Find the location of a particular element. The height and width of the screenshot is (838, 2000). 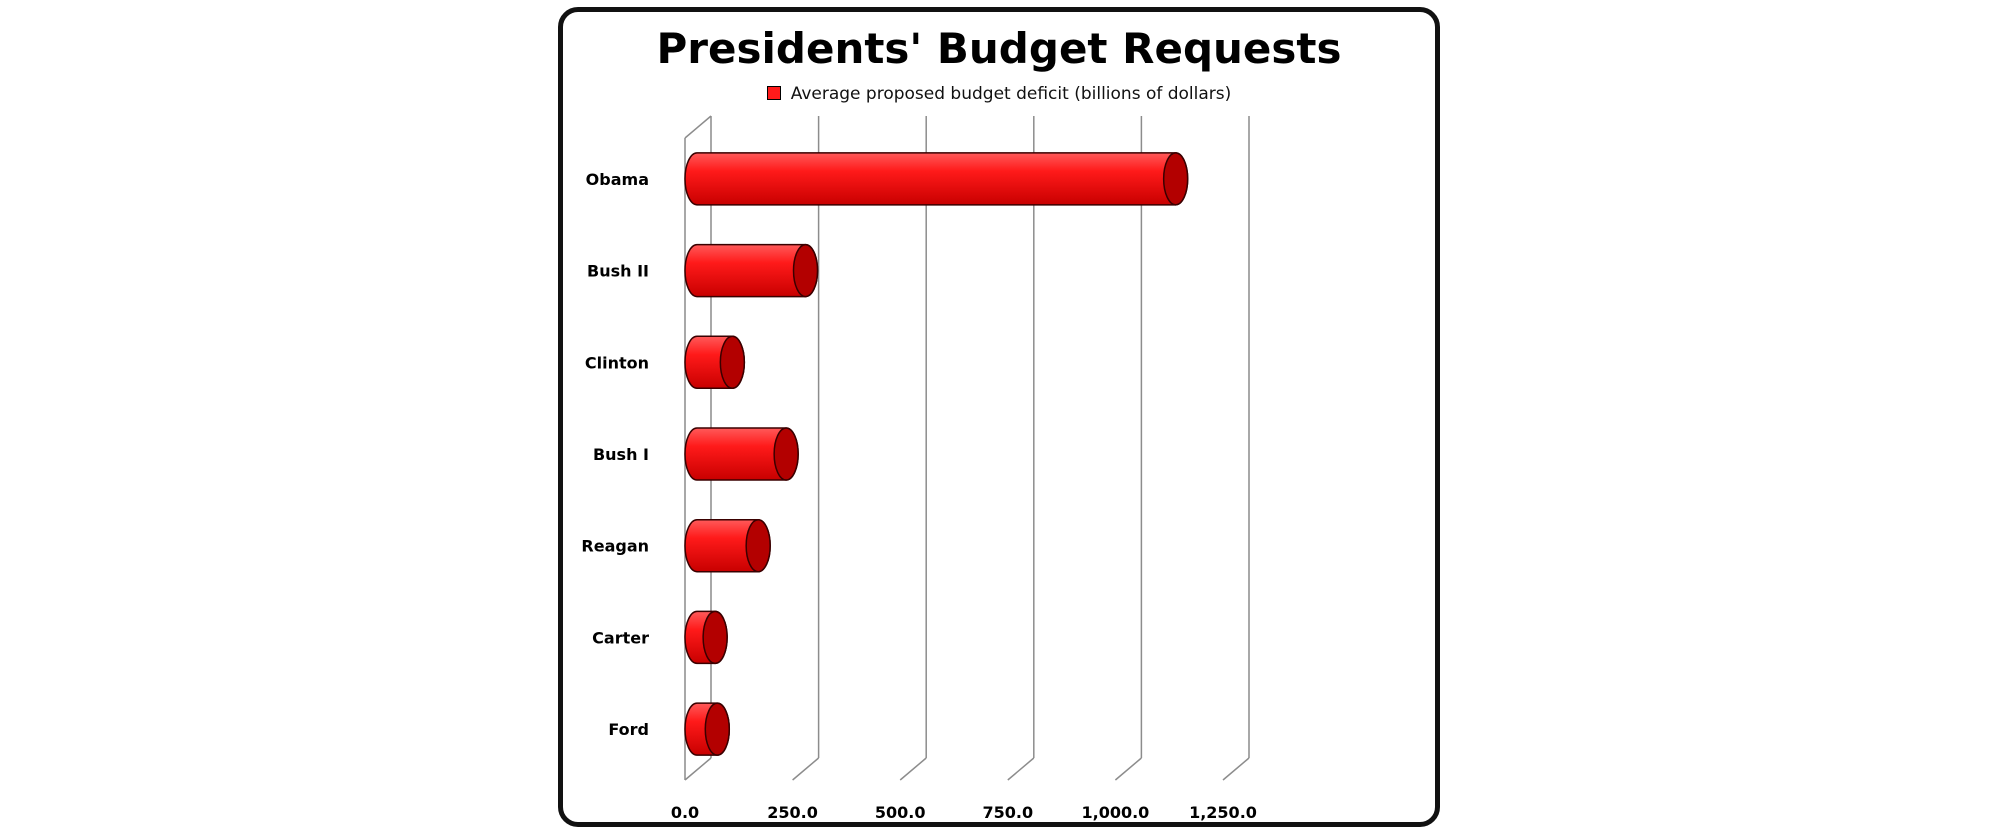

category-label: Bush II is located at coordinates (618, 271).